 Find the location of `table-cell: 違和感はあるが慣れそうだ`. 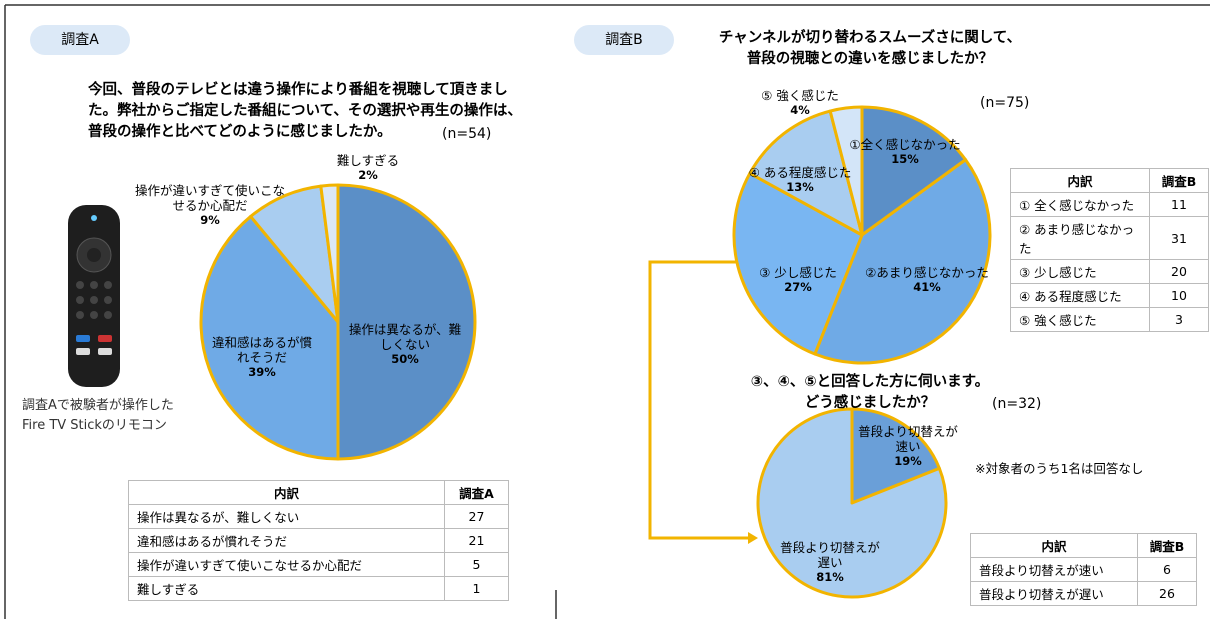

table-cell: 違和感はあるが慣れそうだ is located at coordinates (286, 540).